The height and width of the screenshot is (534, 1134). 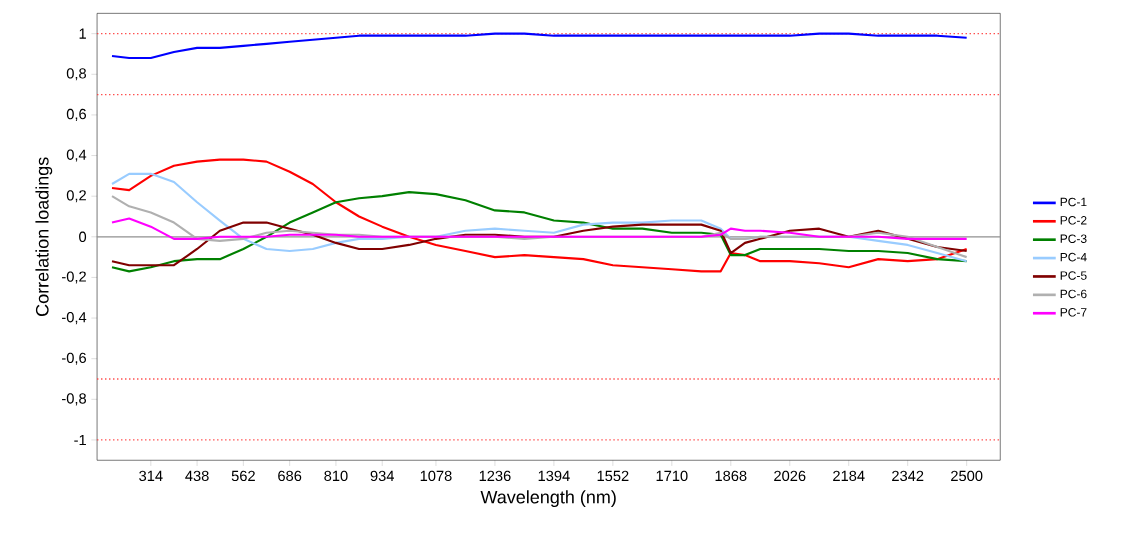 What do you see at coordinates (74, 277) in the screenshot?
I see `y-tick-label: -0,2` at bounding box center [74, 277].